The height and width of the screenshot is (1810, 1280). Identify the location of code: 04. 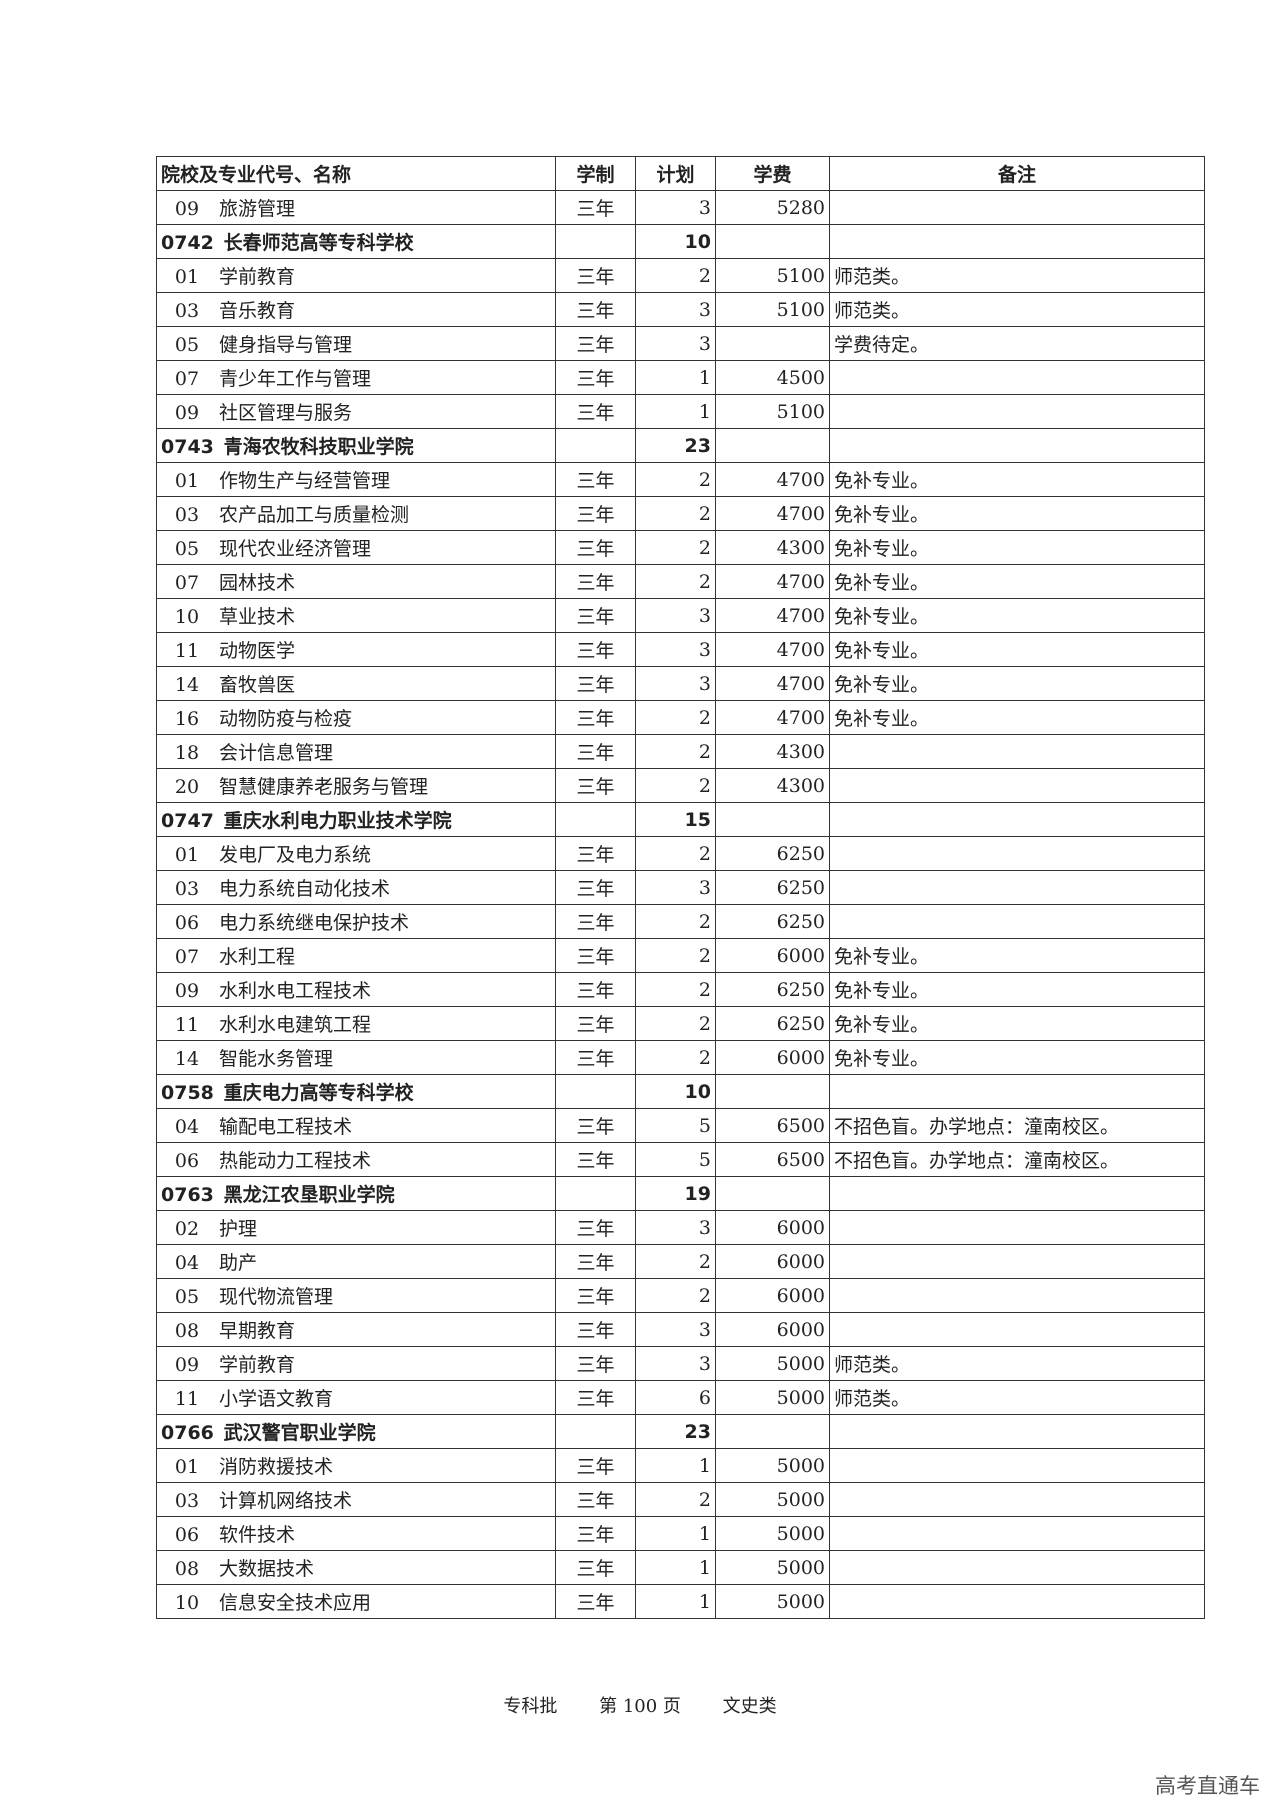
(187, 1127).